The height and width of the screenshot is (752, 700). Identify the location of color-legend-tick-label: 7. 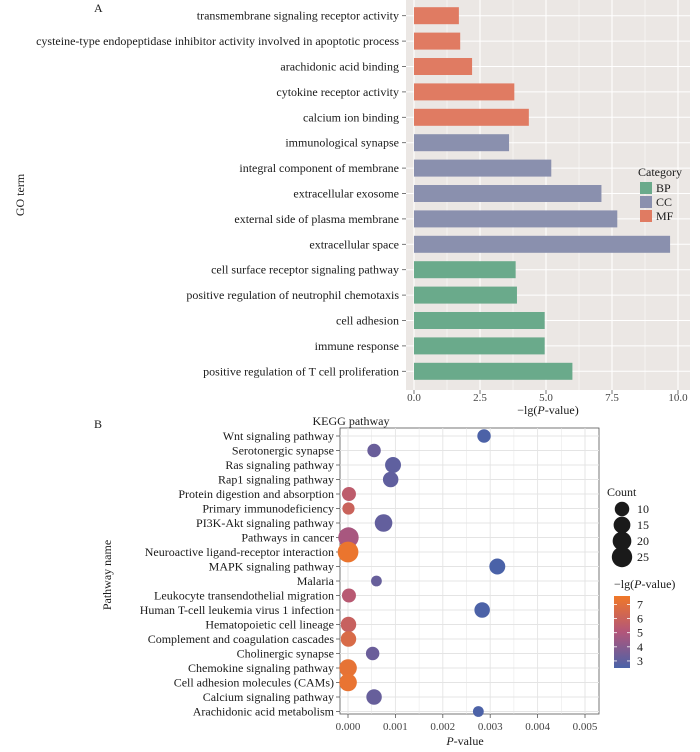
(640, 604).